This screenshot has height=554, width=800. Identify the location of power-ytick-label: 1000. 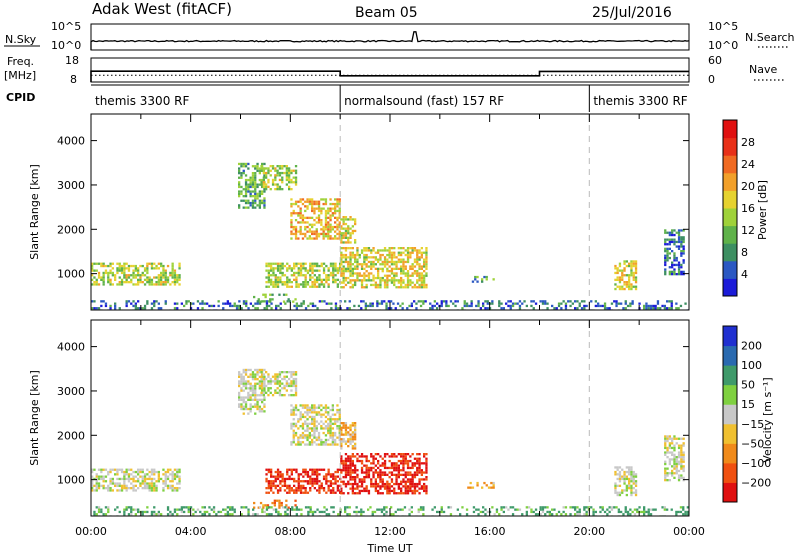
(71, 274).